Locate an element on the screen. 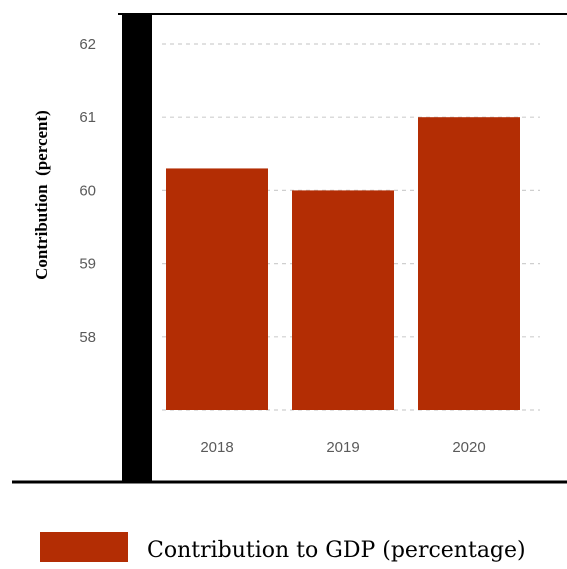 The image size is (567, 569). bar-2019 is located at coordinates (343, 300).